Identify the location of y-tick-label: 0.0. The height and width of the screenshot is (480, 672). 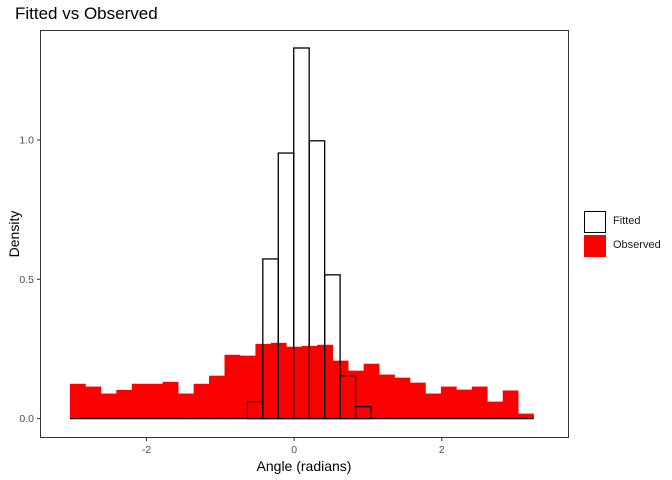
(26, 419).